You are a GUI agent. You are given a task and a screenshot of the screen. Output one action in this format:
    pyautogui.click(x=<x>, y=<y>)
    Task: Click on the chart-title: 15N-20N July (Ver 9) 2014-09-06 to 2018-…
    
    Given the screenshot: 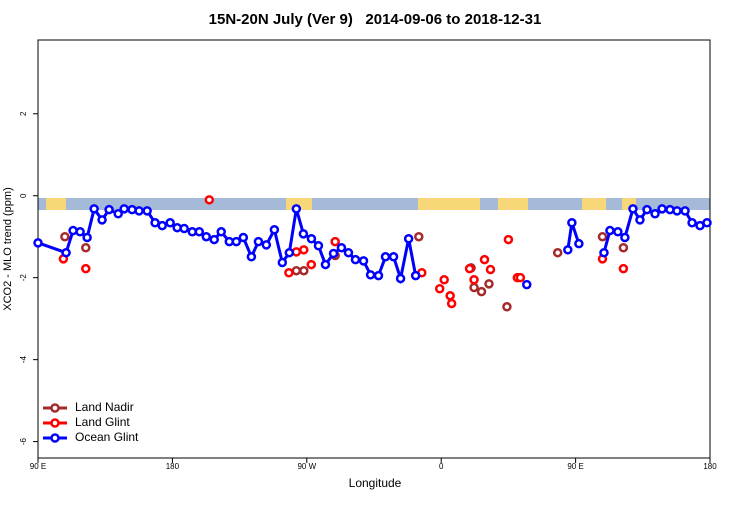 What is the action you would take?
    pyautogui.click(x=375, y=19)
    